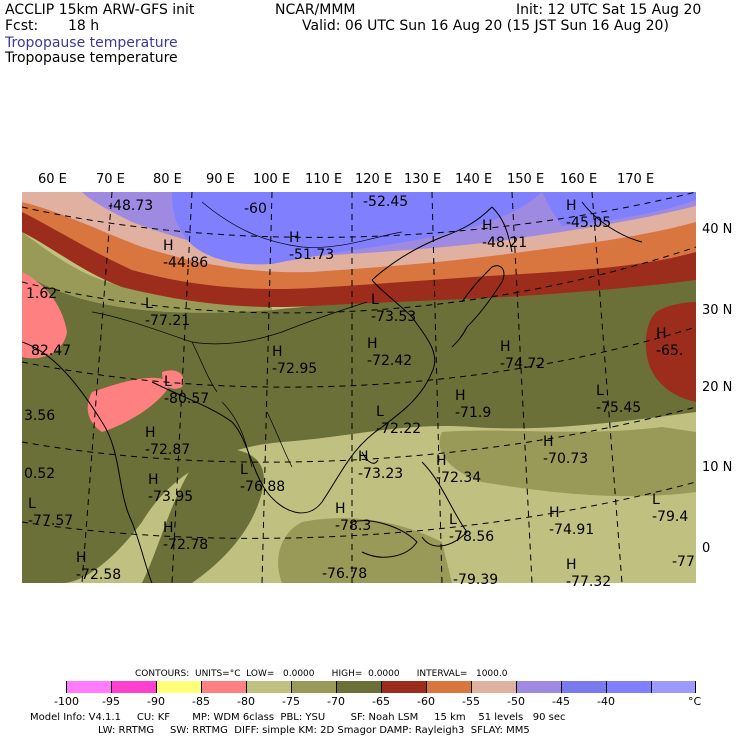  What do you see at coordinates (312, 246) in the screenshot?
I see `extremum-label: H -51.73` at bounding box center [312, 246].